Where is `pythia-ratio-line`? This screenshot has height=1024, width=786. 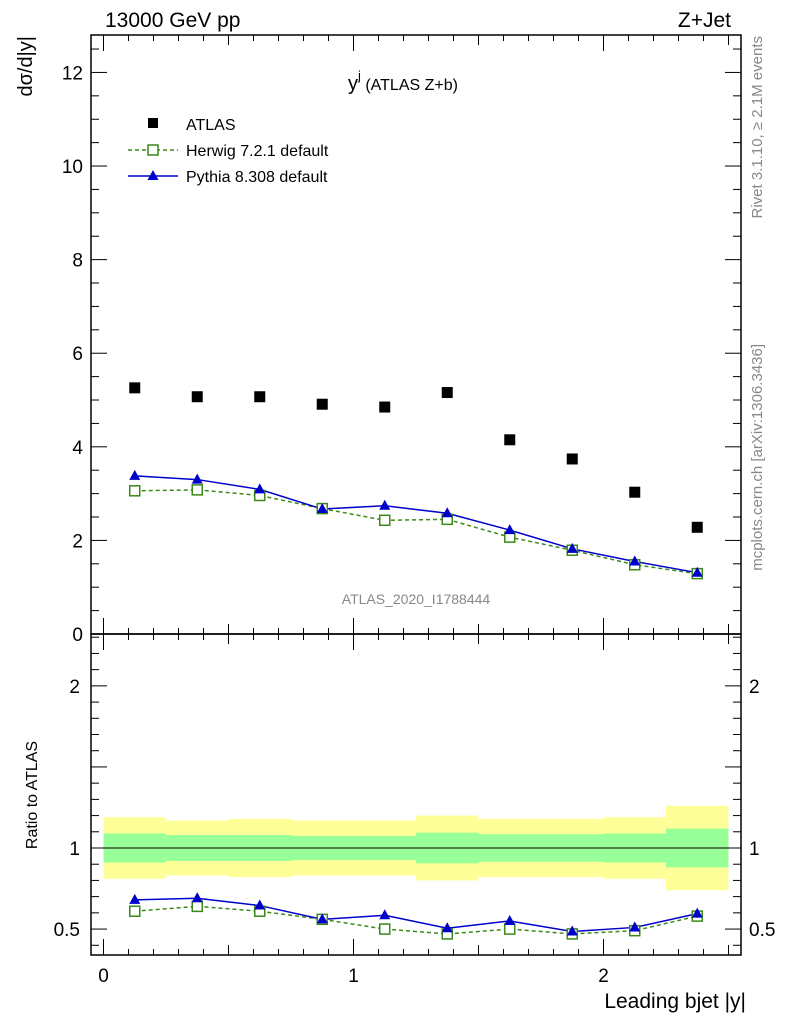
pythia-ratio-line is located at coordinates (416, 915).